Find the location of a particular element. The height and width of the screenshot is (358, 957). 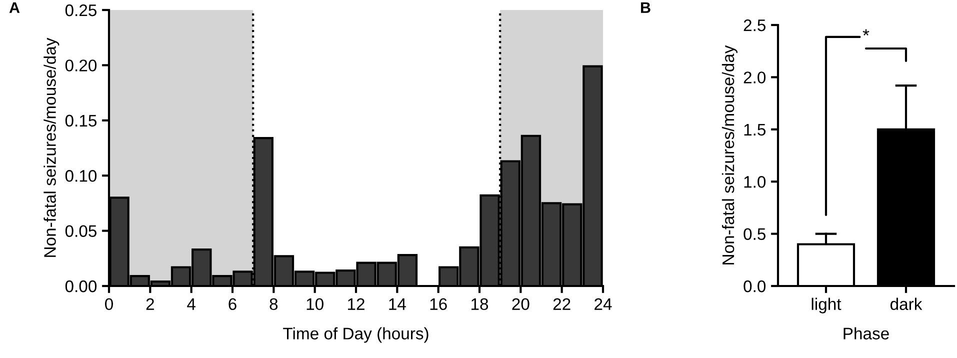

y-tick-label: 1.0 is located at coordinates (755, 182).